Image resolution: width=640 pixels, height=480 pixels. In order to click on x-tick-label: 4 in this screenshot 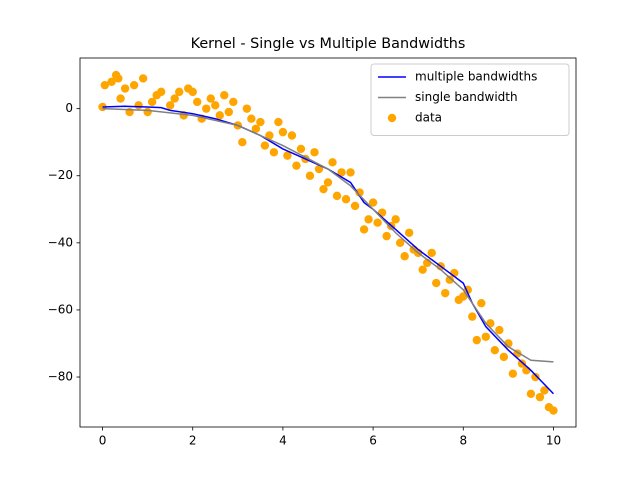, I will do `click(283, 441)`.